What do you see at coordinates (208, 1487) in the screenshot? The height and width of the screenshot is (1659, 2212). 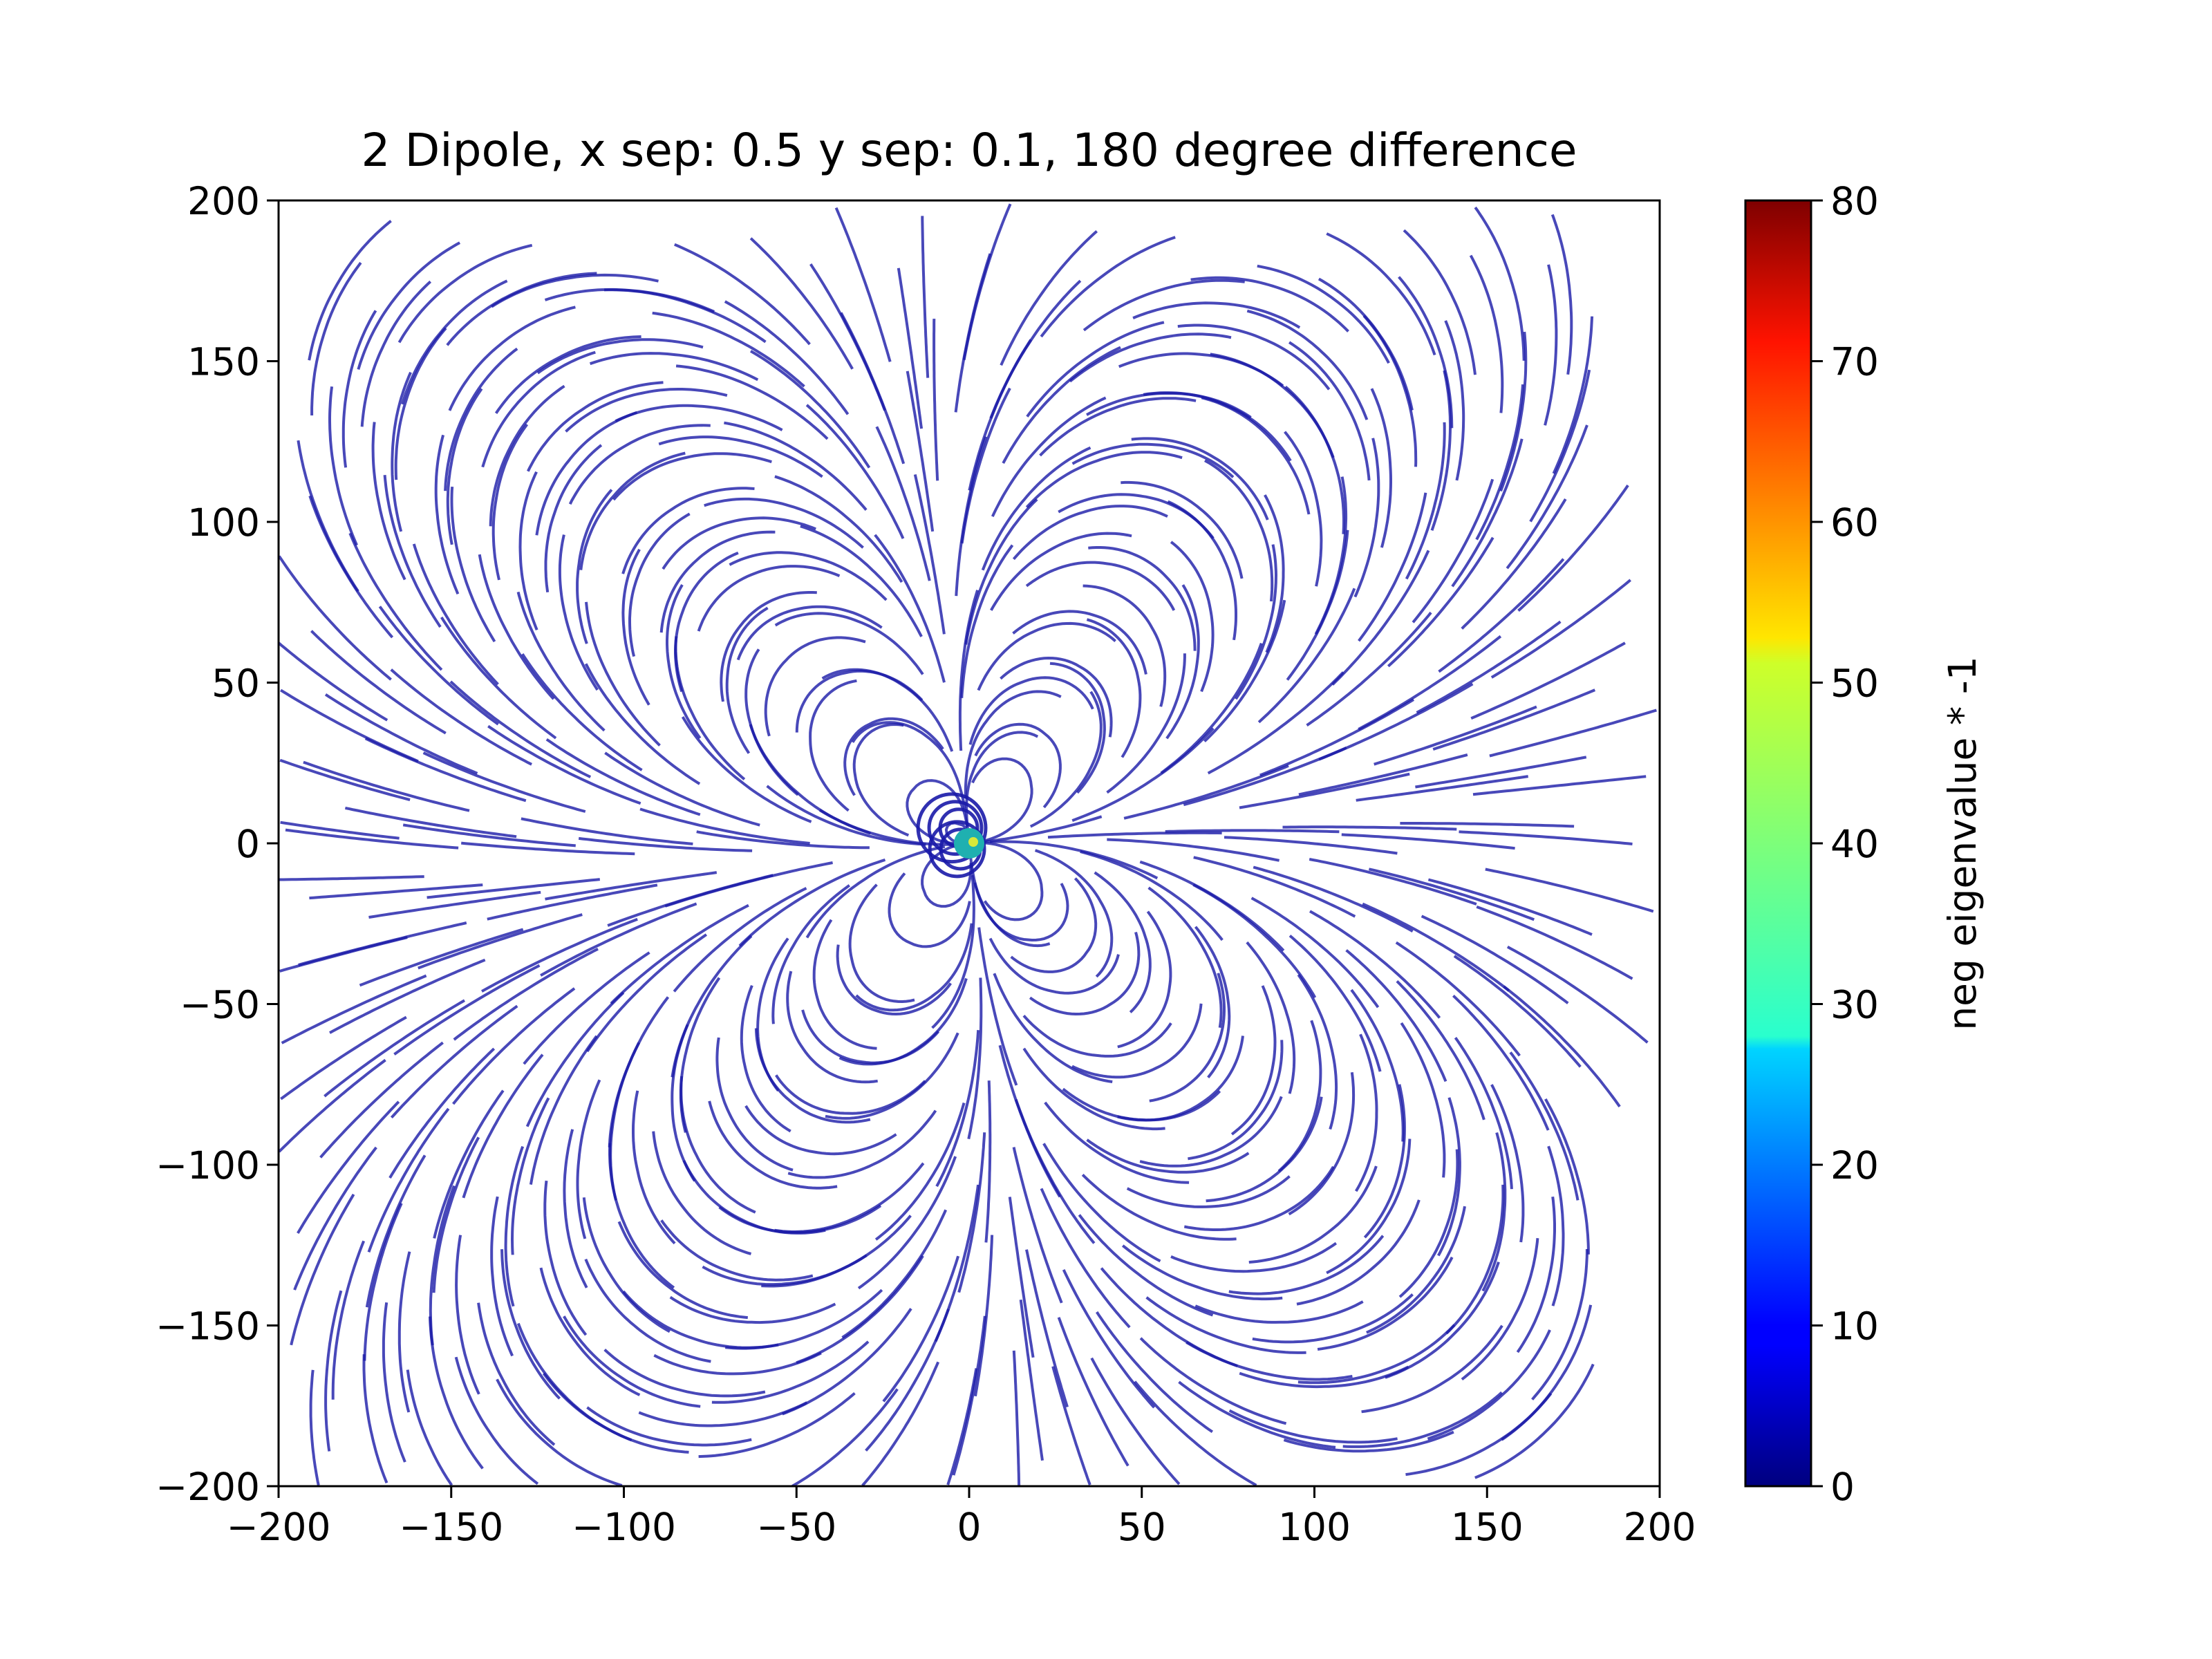 I see `y-tick-label: −200` at bounding box center [208, 1487].